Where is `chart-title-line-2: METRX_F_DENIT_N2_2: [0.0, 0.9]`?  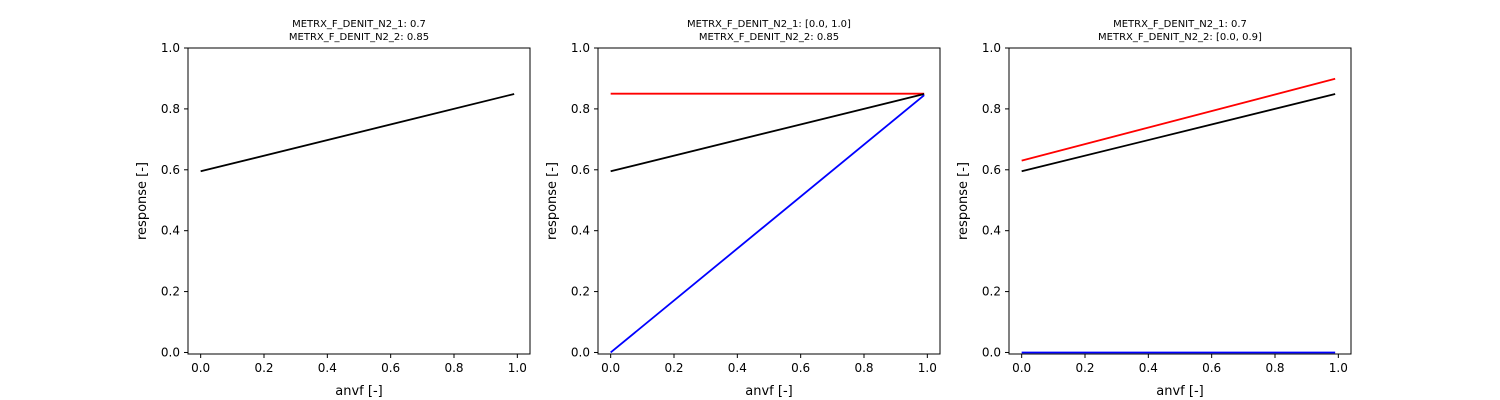 chart-title-line-2: METRX_F_DENIT_N2_2: [0.0, 0.9] is located at coordinates (1180, 37).